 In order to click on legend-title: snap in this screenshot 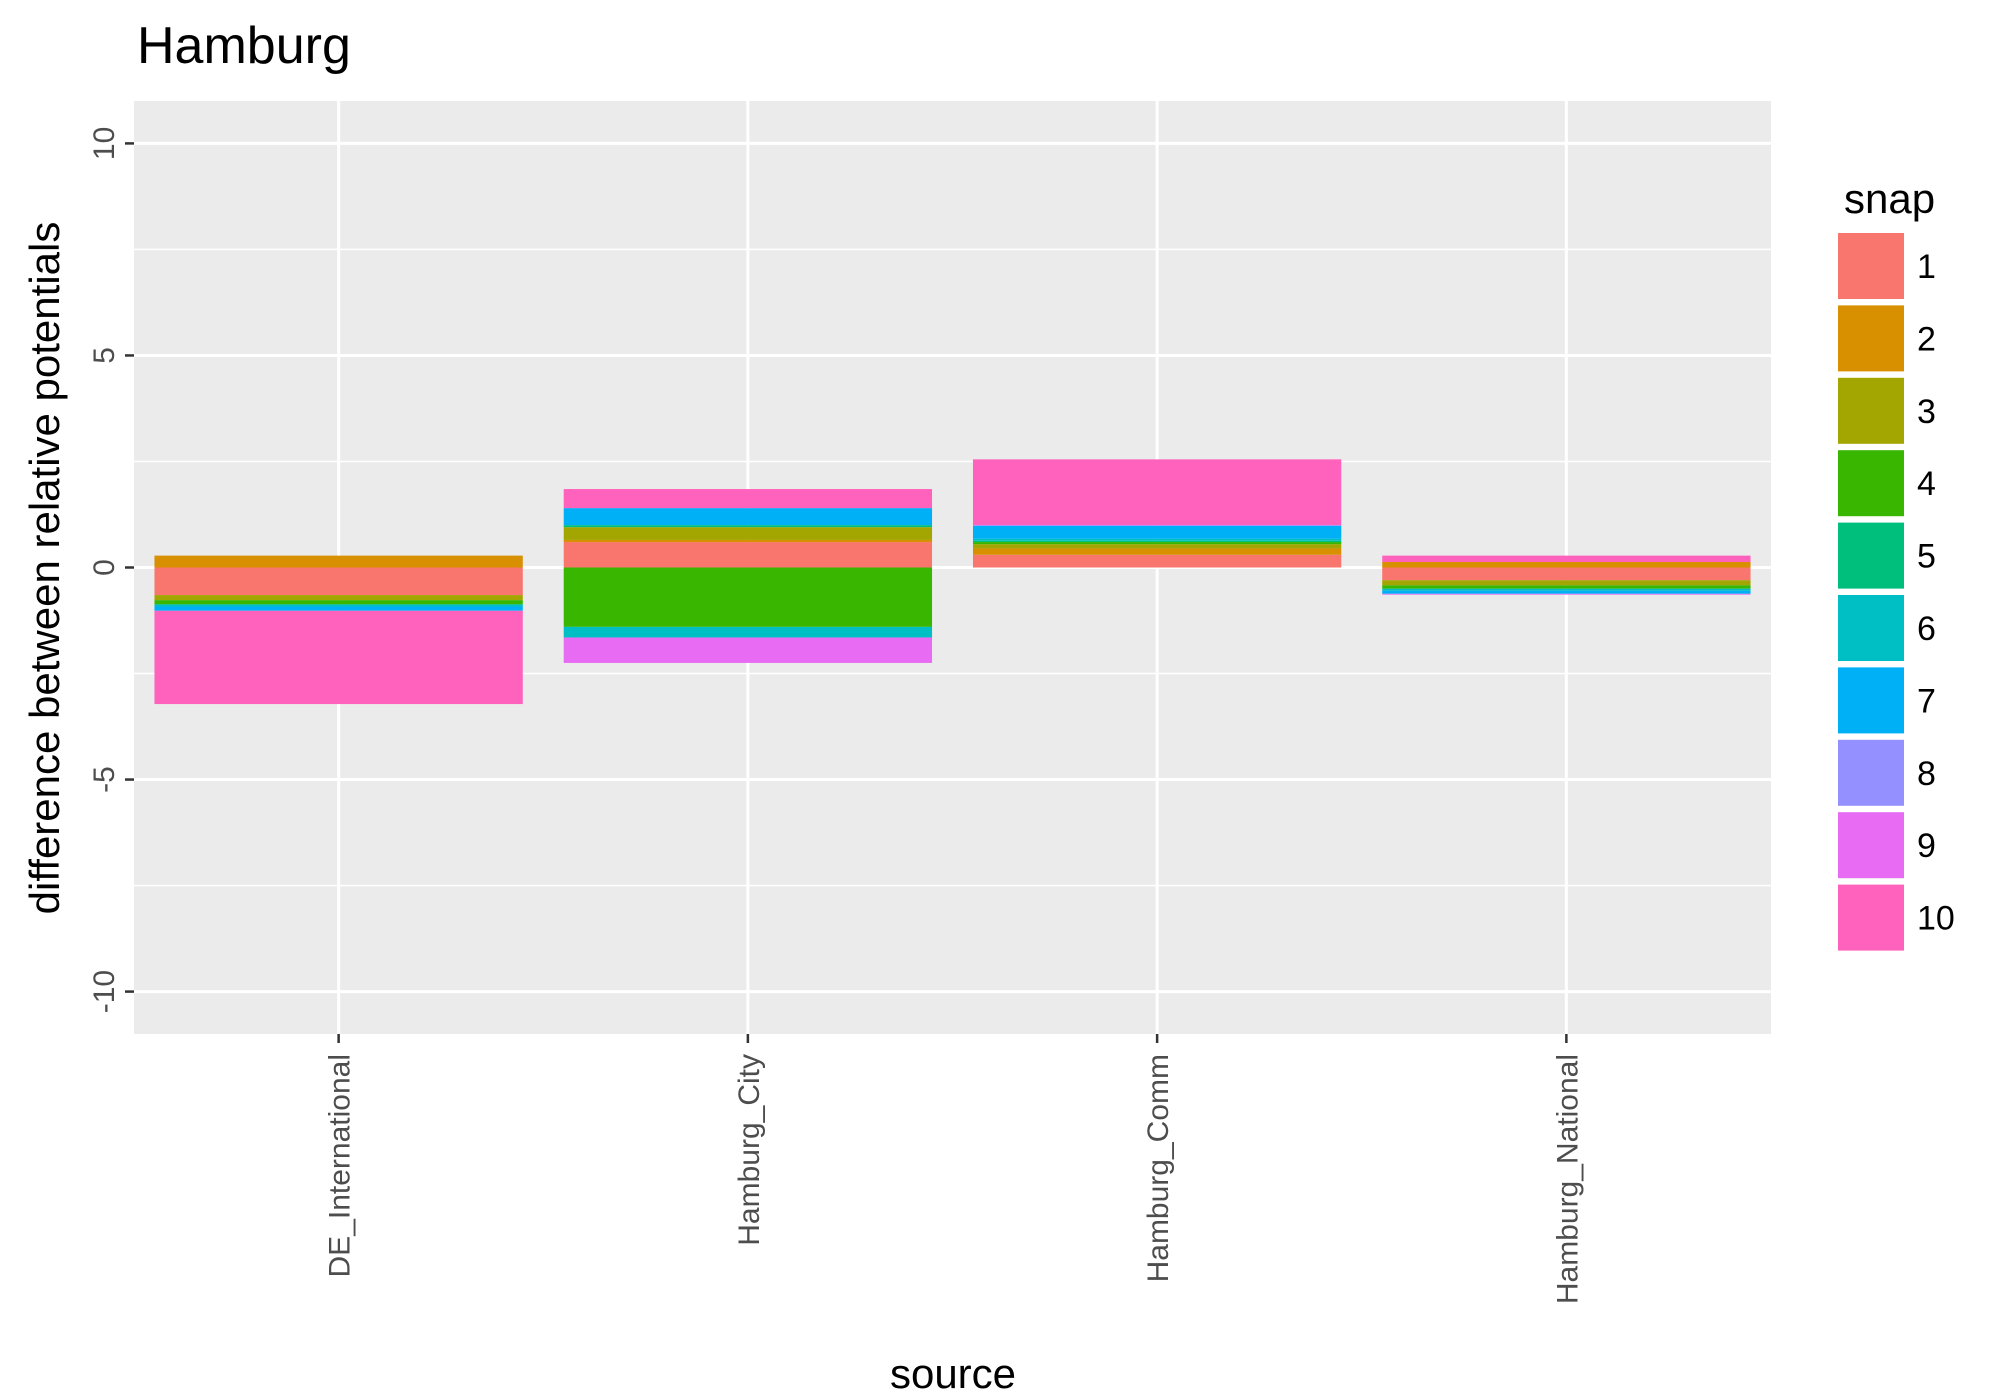, I will do `click(1889, 198)`.